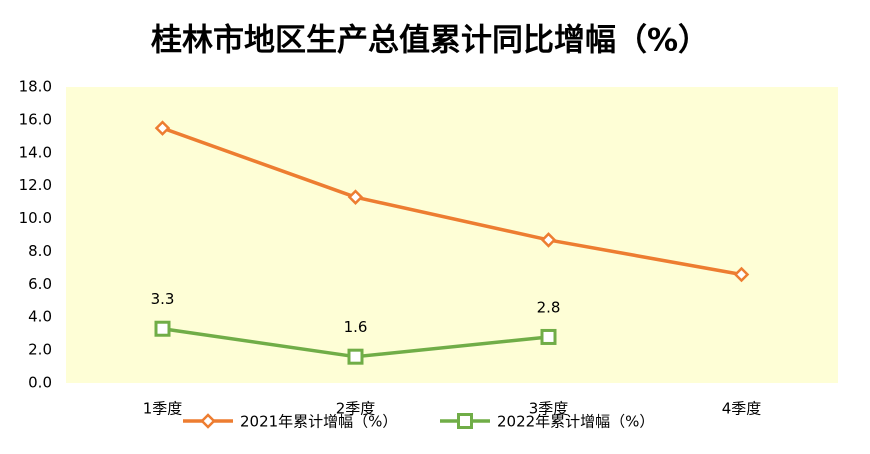 The width and height of the screenshot is (870, 454). I want to click on y-tick-label: 16.0, so click(35, 119).